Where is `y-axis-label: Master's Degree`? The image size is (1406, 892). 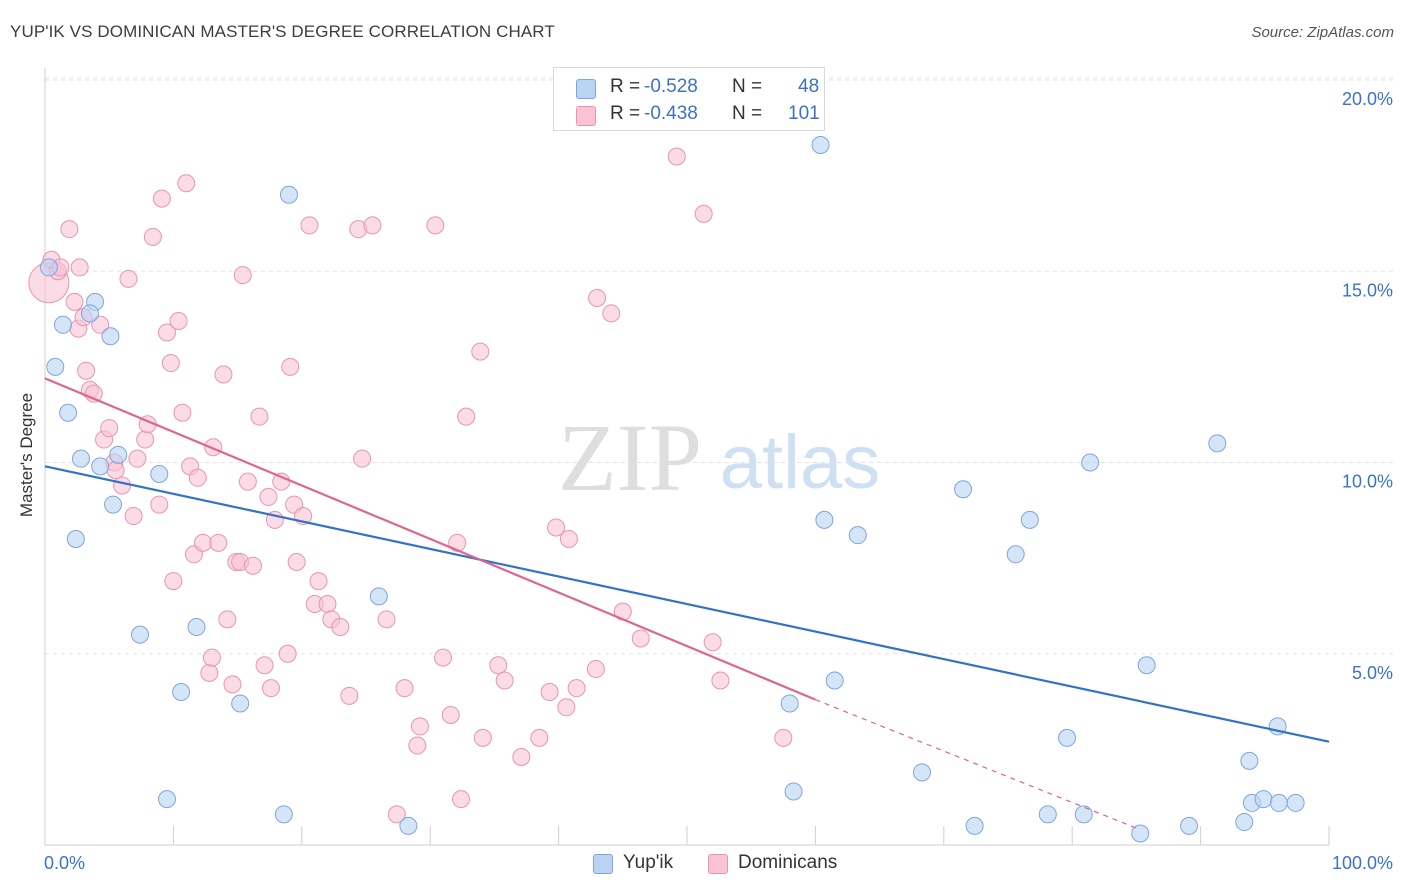 y-axis-label: Master's Degree is located at coordinates (26, 455).